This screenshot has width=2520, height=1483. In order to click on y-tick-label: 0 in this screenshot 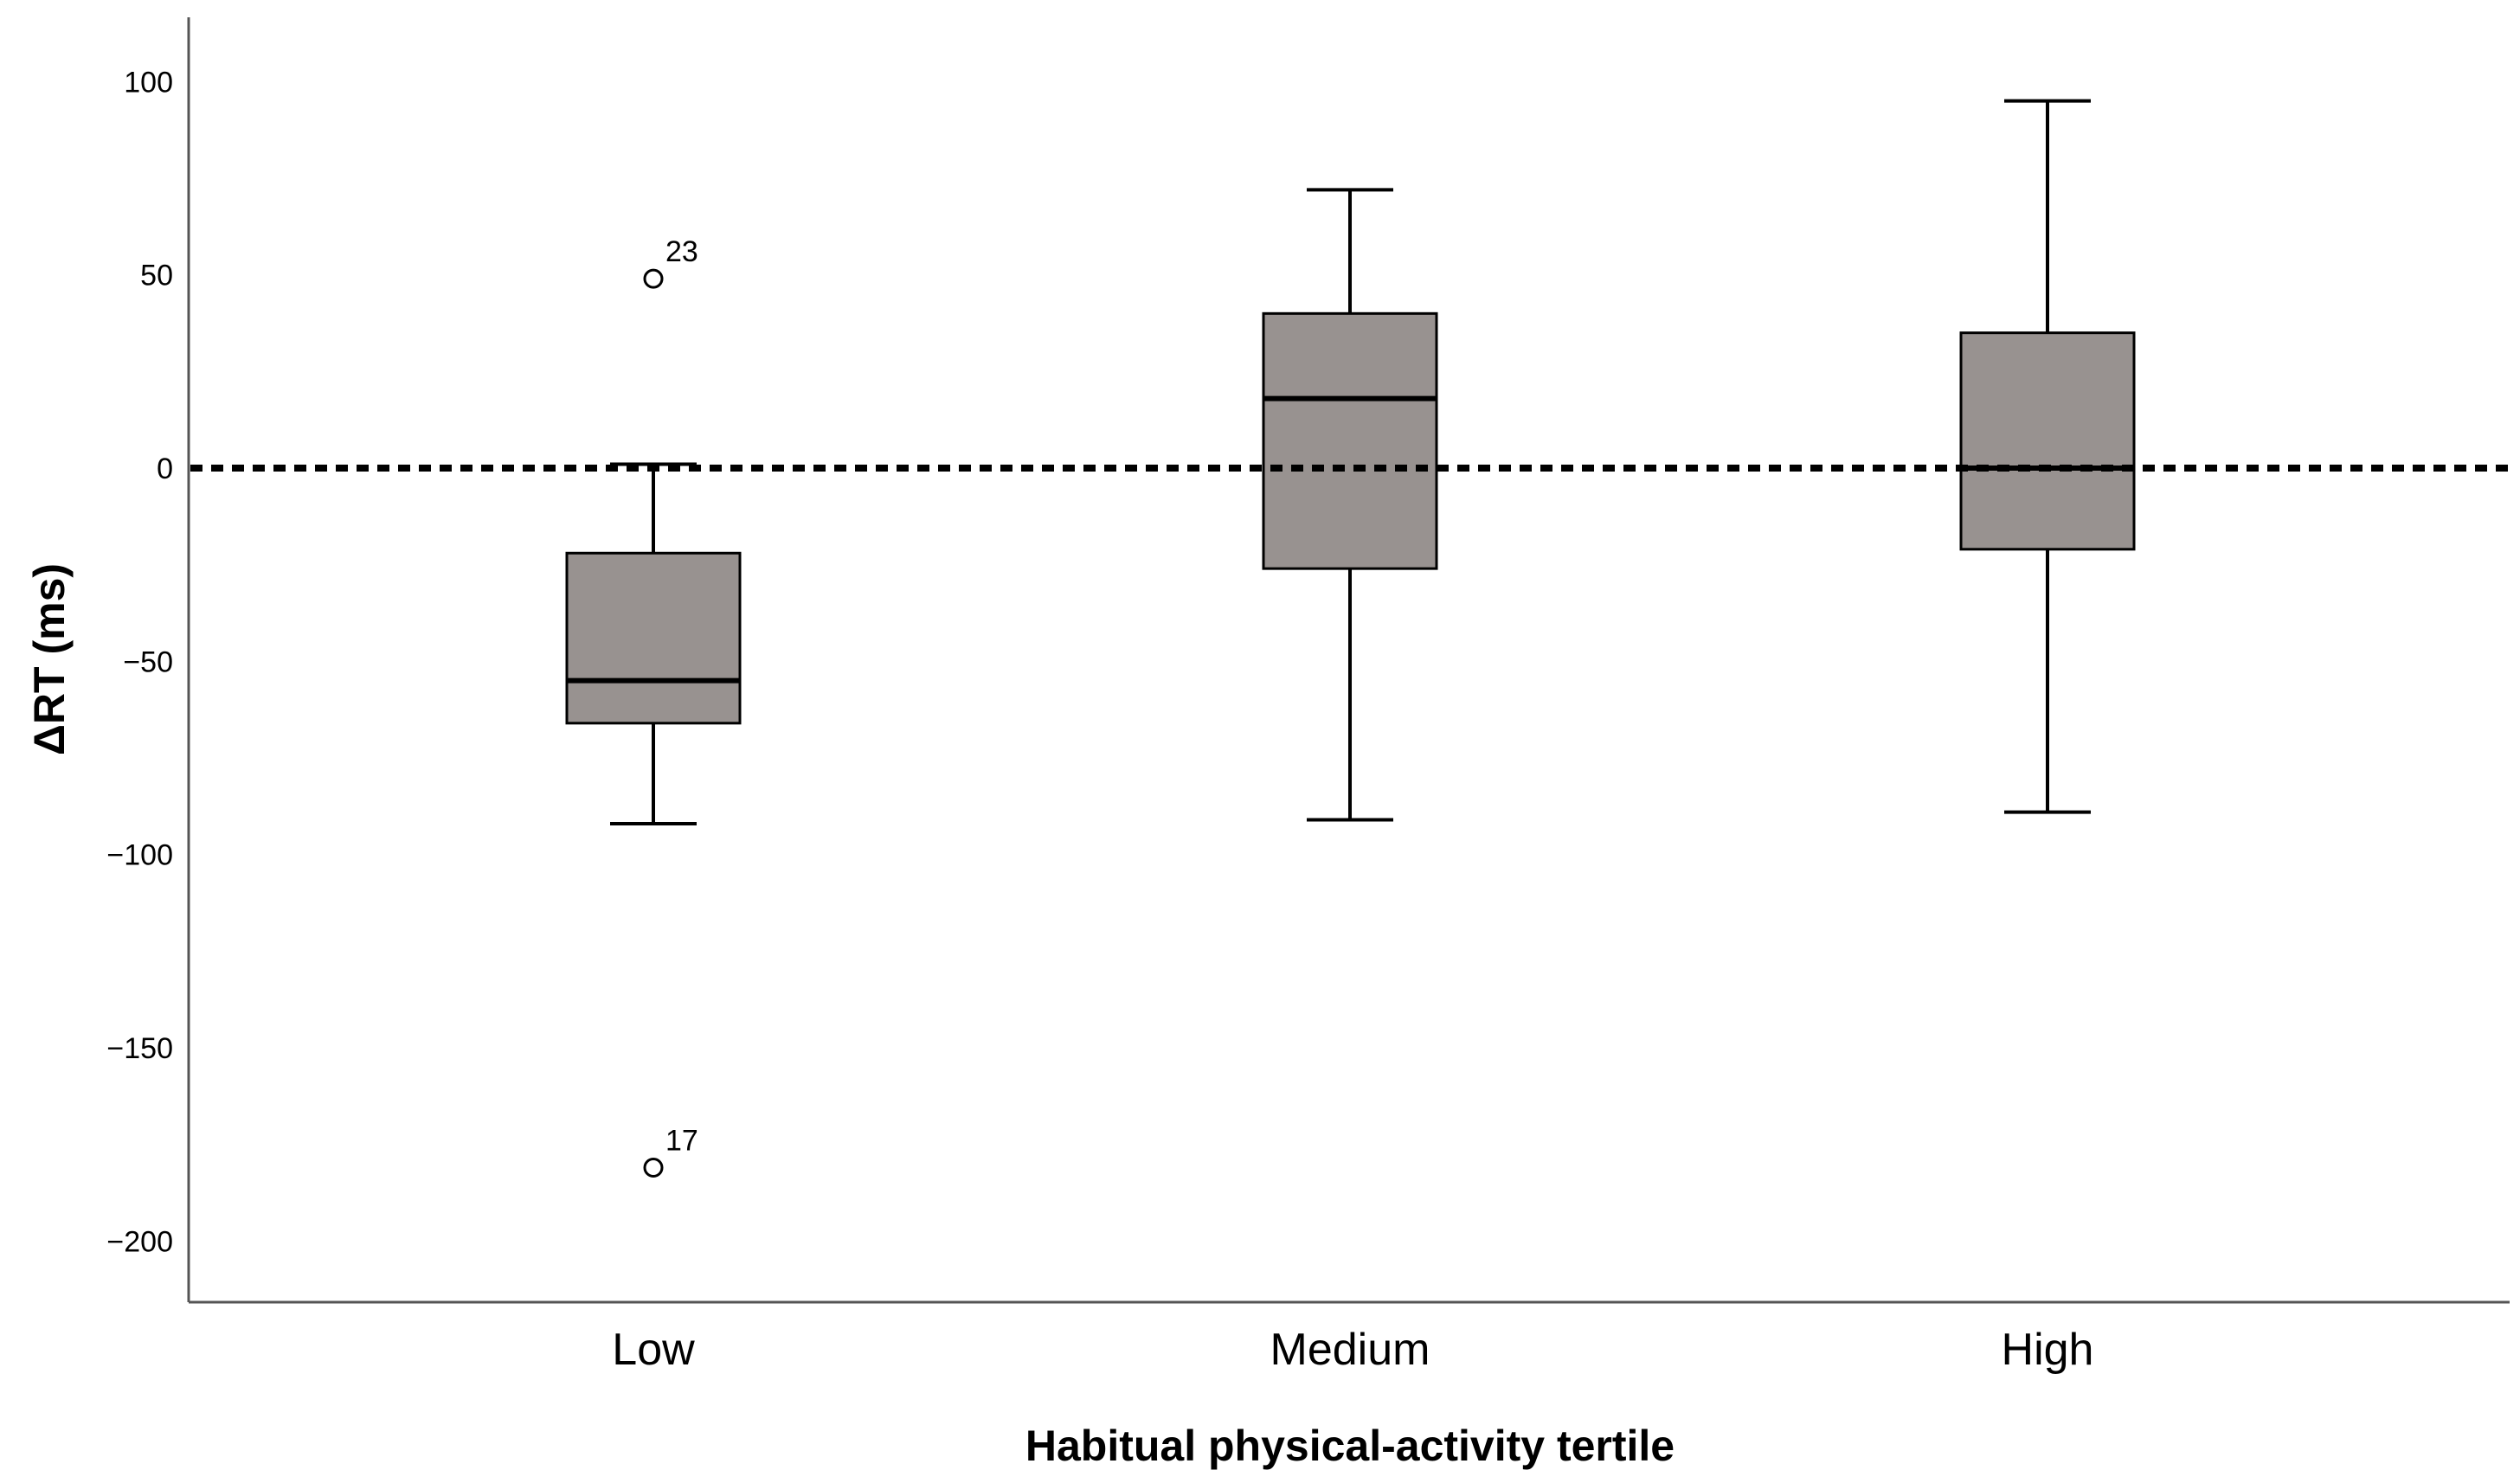, I will do `click(165, 469)`.